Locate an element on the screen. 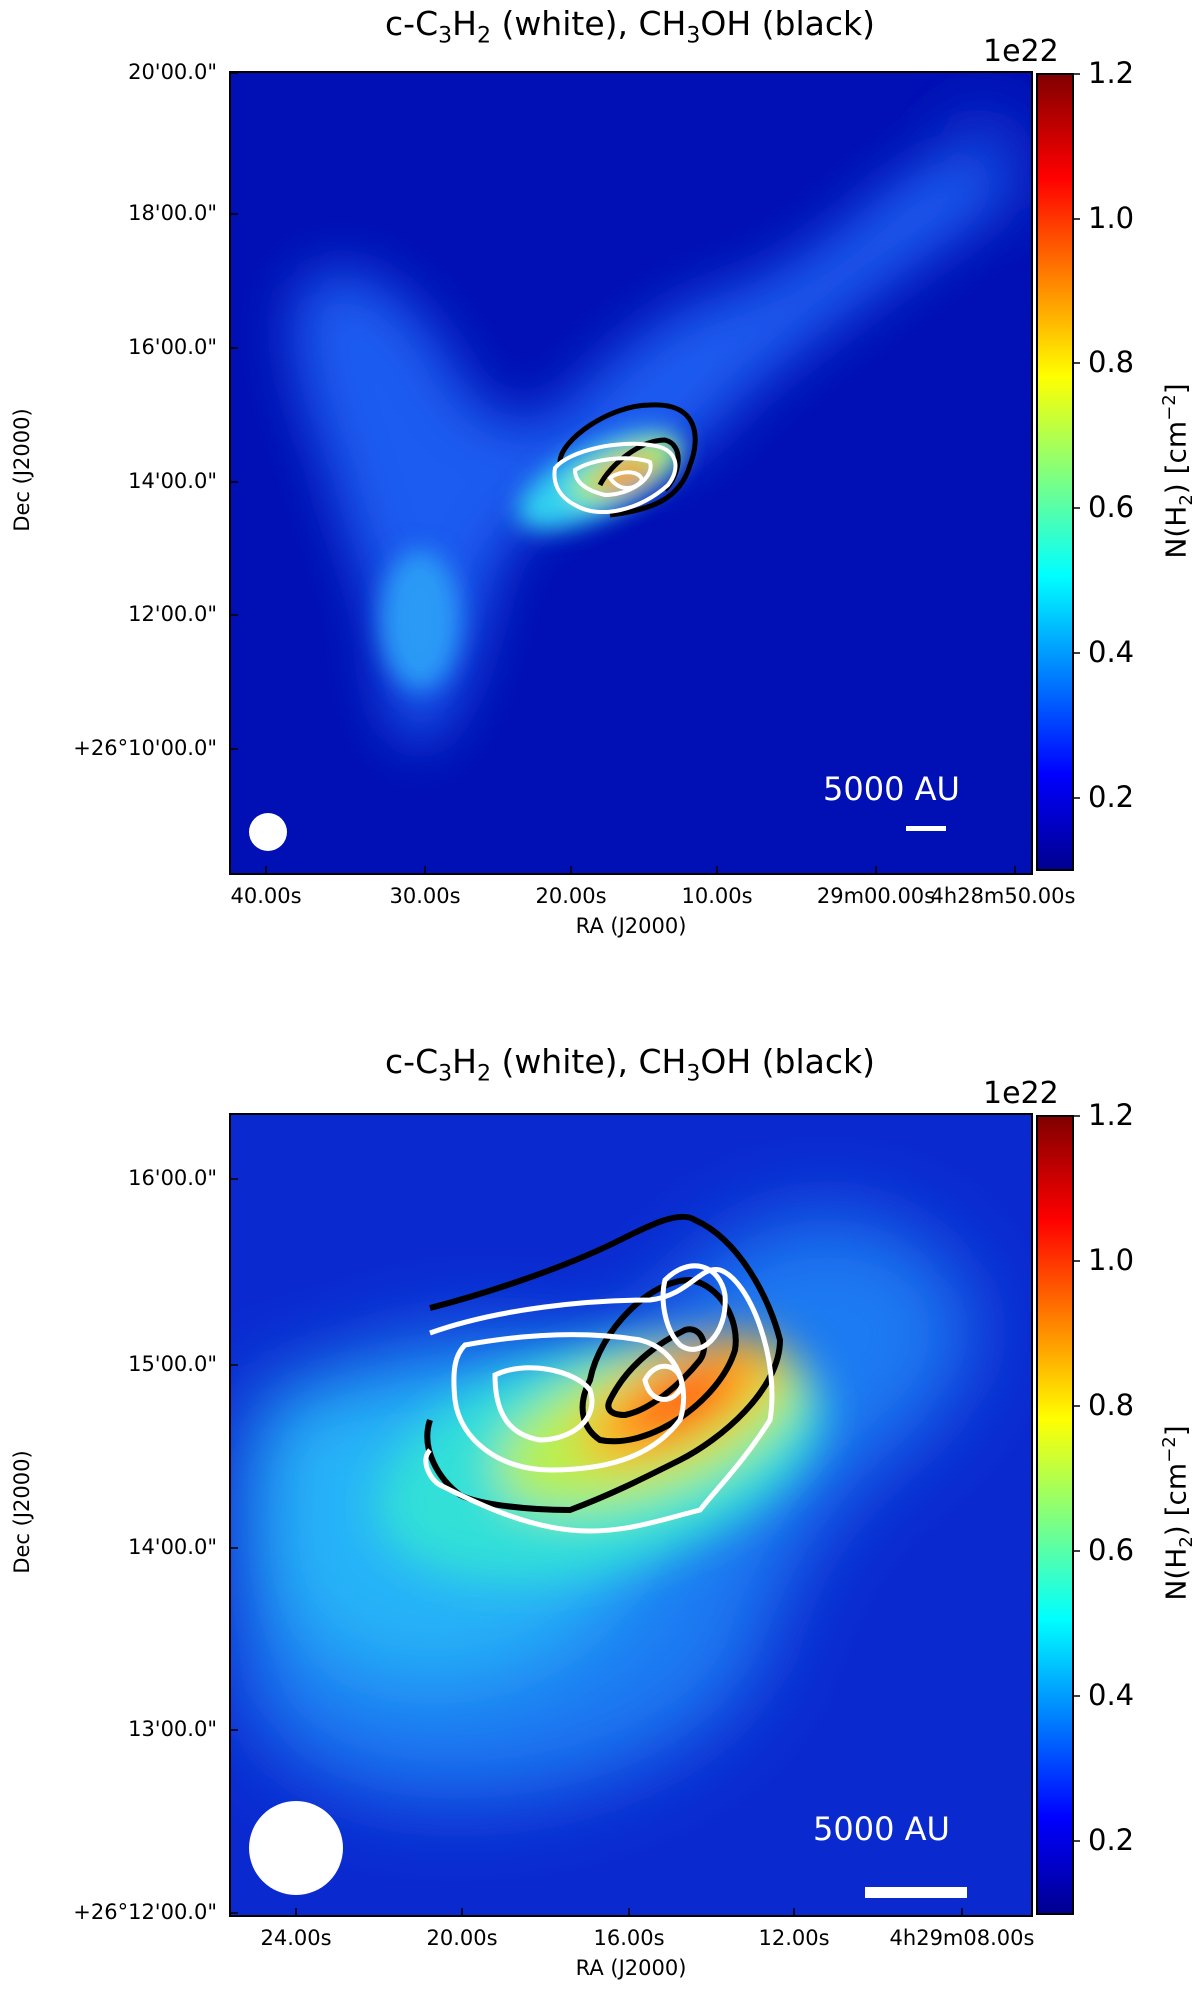 The image size is (1200, 2010). y-tick-label: 12'00.0" is located at coordinates (172, 614).